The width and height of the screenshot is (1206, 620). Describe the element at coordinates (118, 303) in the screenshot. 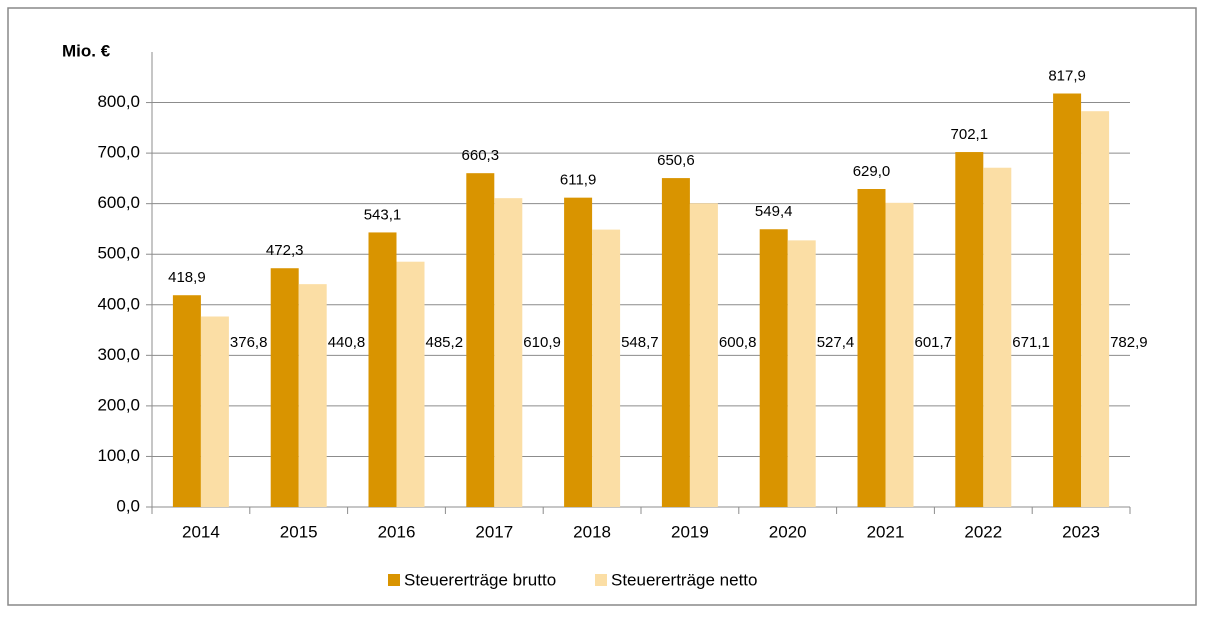

I see `y-tick-label: 400,0` at that location.